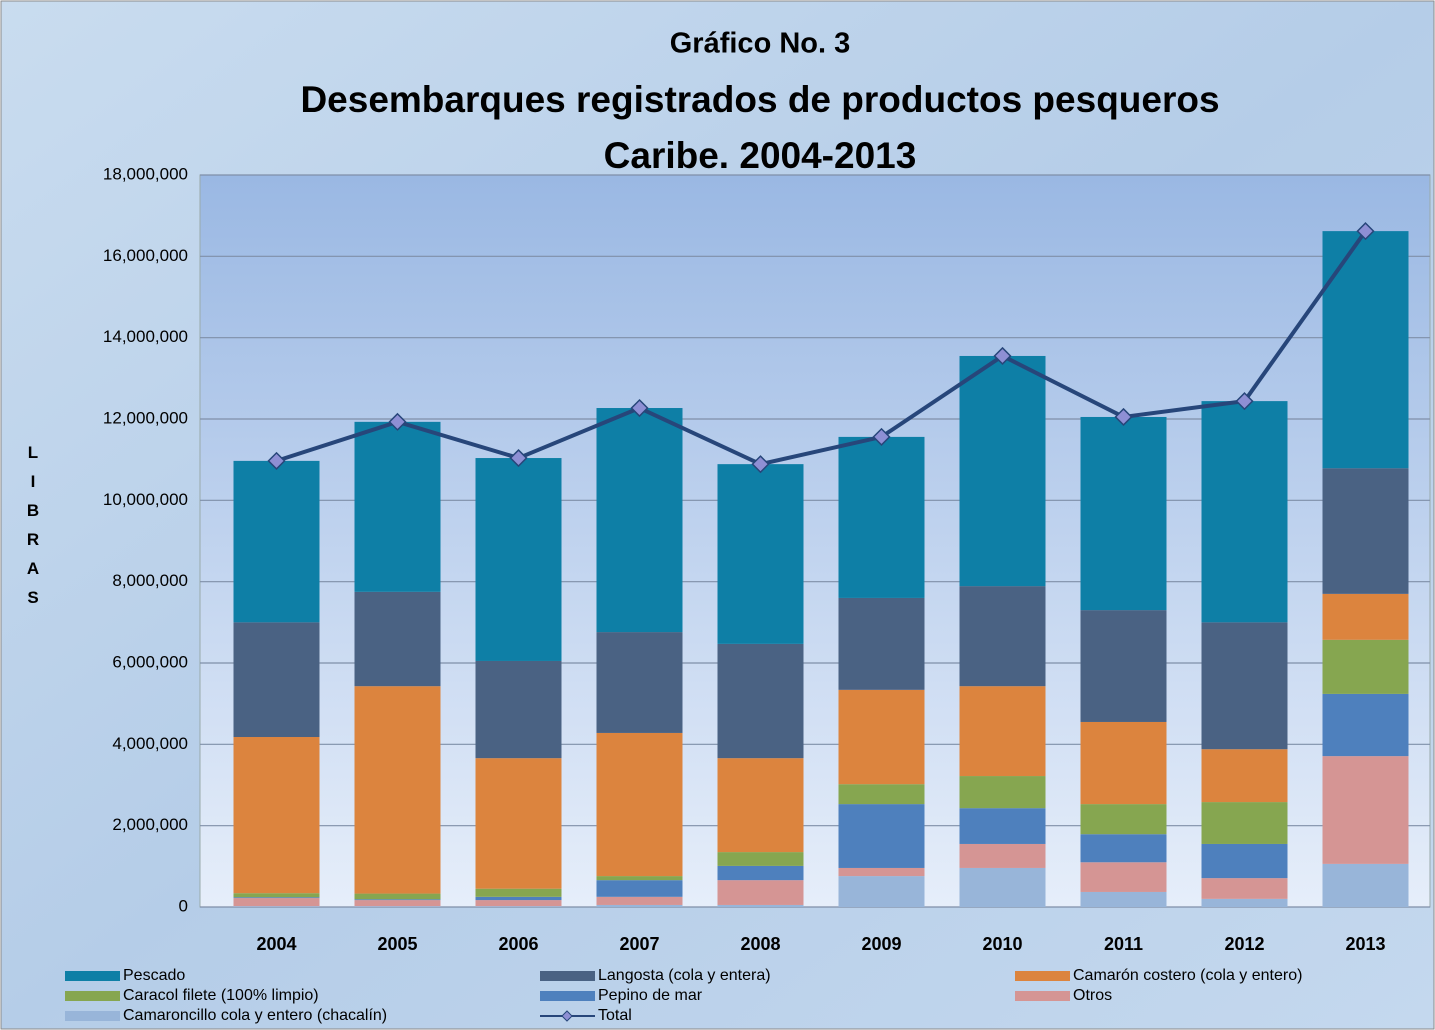  What do you see at coordinates (1002, 944) in the screenshot?
I see `x-tick-label: 2010` at bounding box center [1002, 944].